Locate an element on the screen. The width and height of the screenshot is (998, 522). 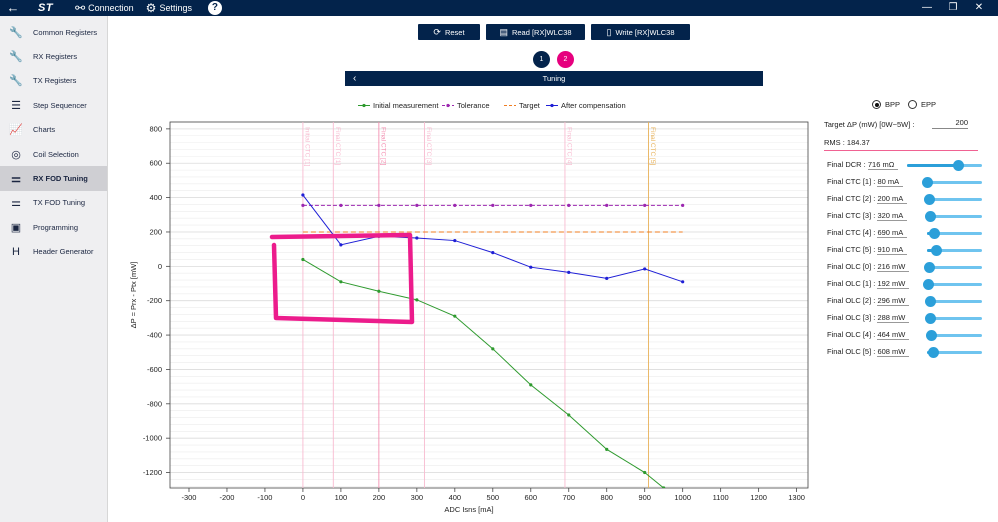
final-olc-4-label-text: Final OLC [4] : is located at coordinates (851, 334).